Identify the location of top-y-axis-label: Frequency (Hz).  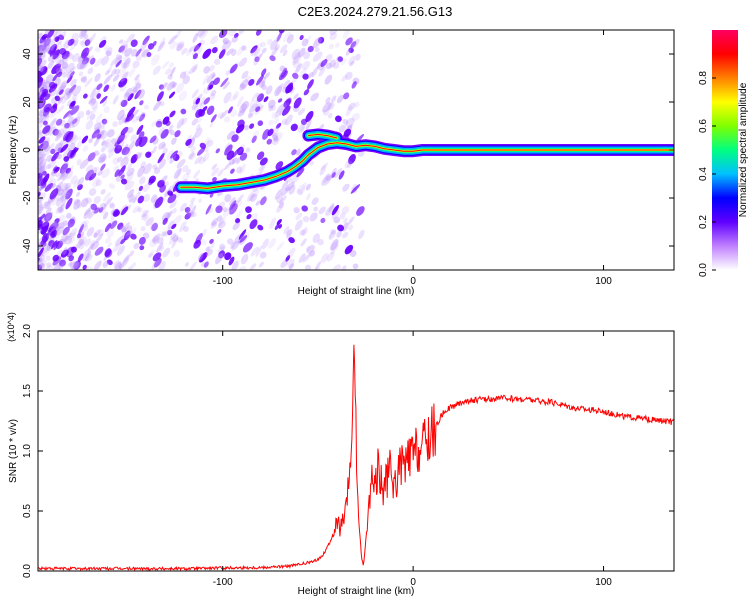
(13, 150).